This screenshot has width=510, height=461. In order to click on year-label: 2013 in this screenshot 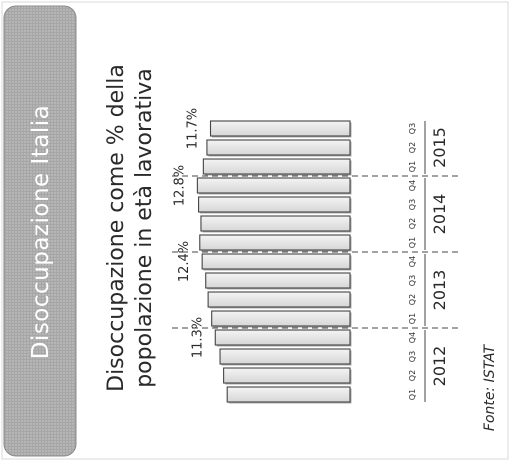, I will do `click(439, 290)`.